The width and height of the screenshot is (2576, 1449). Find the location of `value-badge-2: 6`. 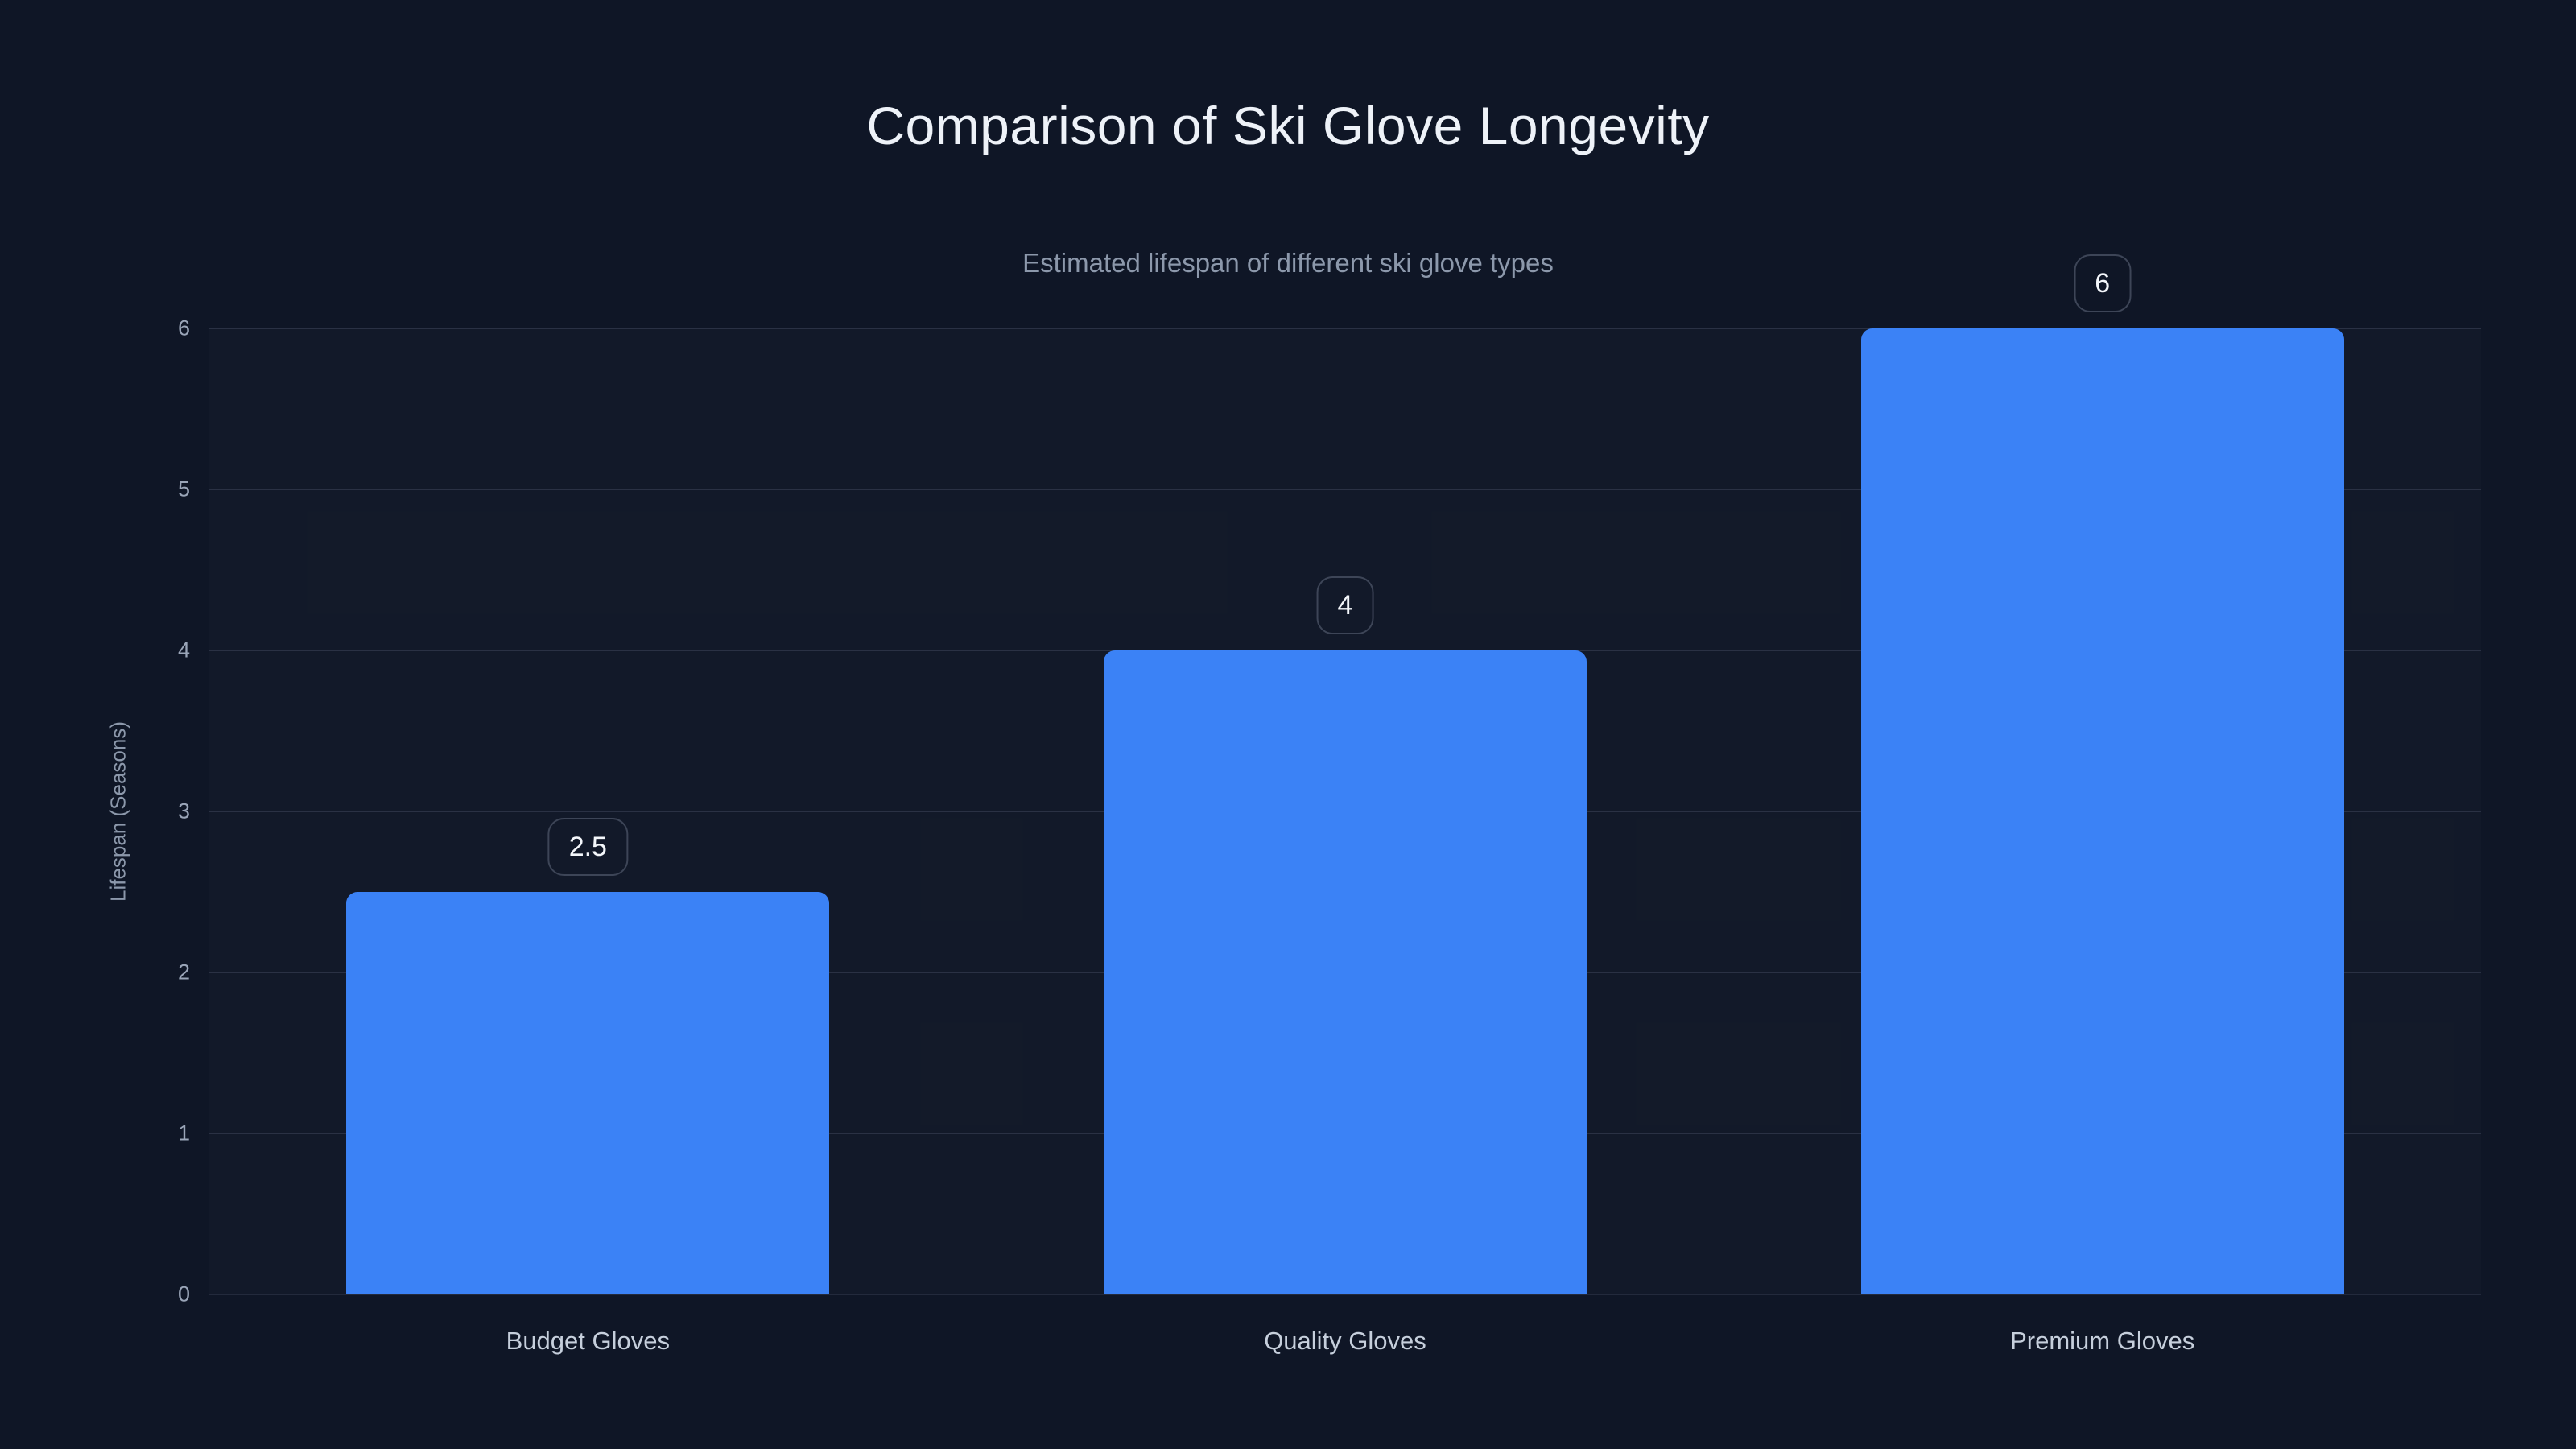

value-badge-2: 6 is located at coordinates (2103, 283).